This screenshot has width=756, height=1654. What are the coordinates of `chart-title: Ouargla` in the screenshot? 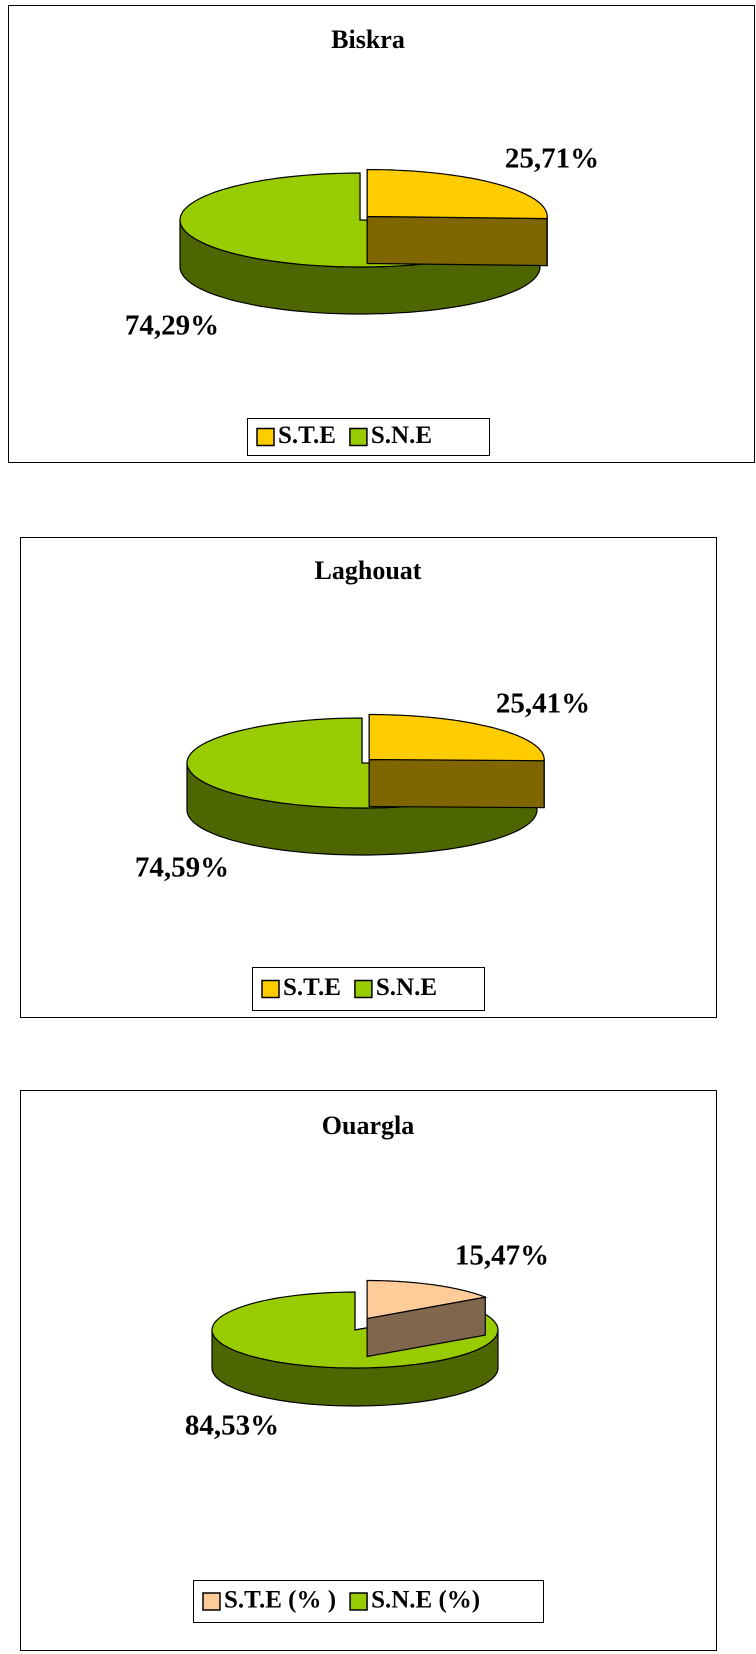 It's located at (368, 1125).